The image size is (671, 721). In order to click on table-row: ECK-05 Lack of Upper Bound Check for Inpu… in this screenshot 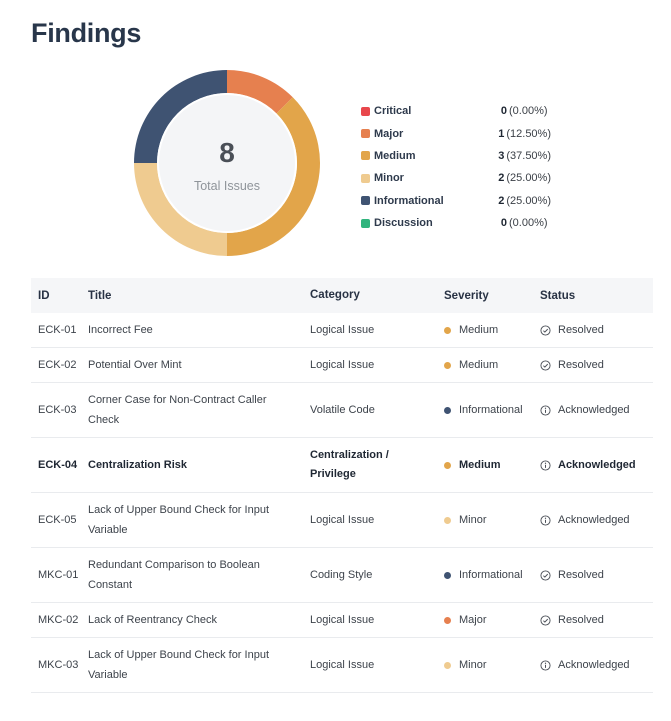, I will do `click(342, 520)`.